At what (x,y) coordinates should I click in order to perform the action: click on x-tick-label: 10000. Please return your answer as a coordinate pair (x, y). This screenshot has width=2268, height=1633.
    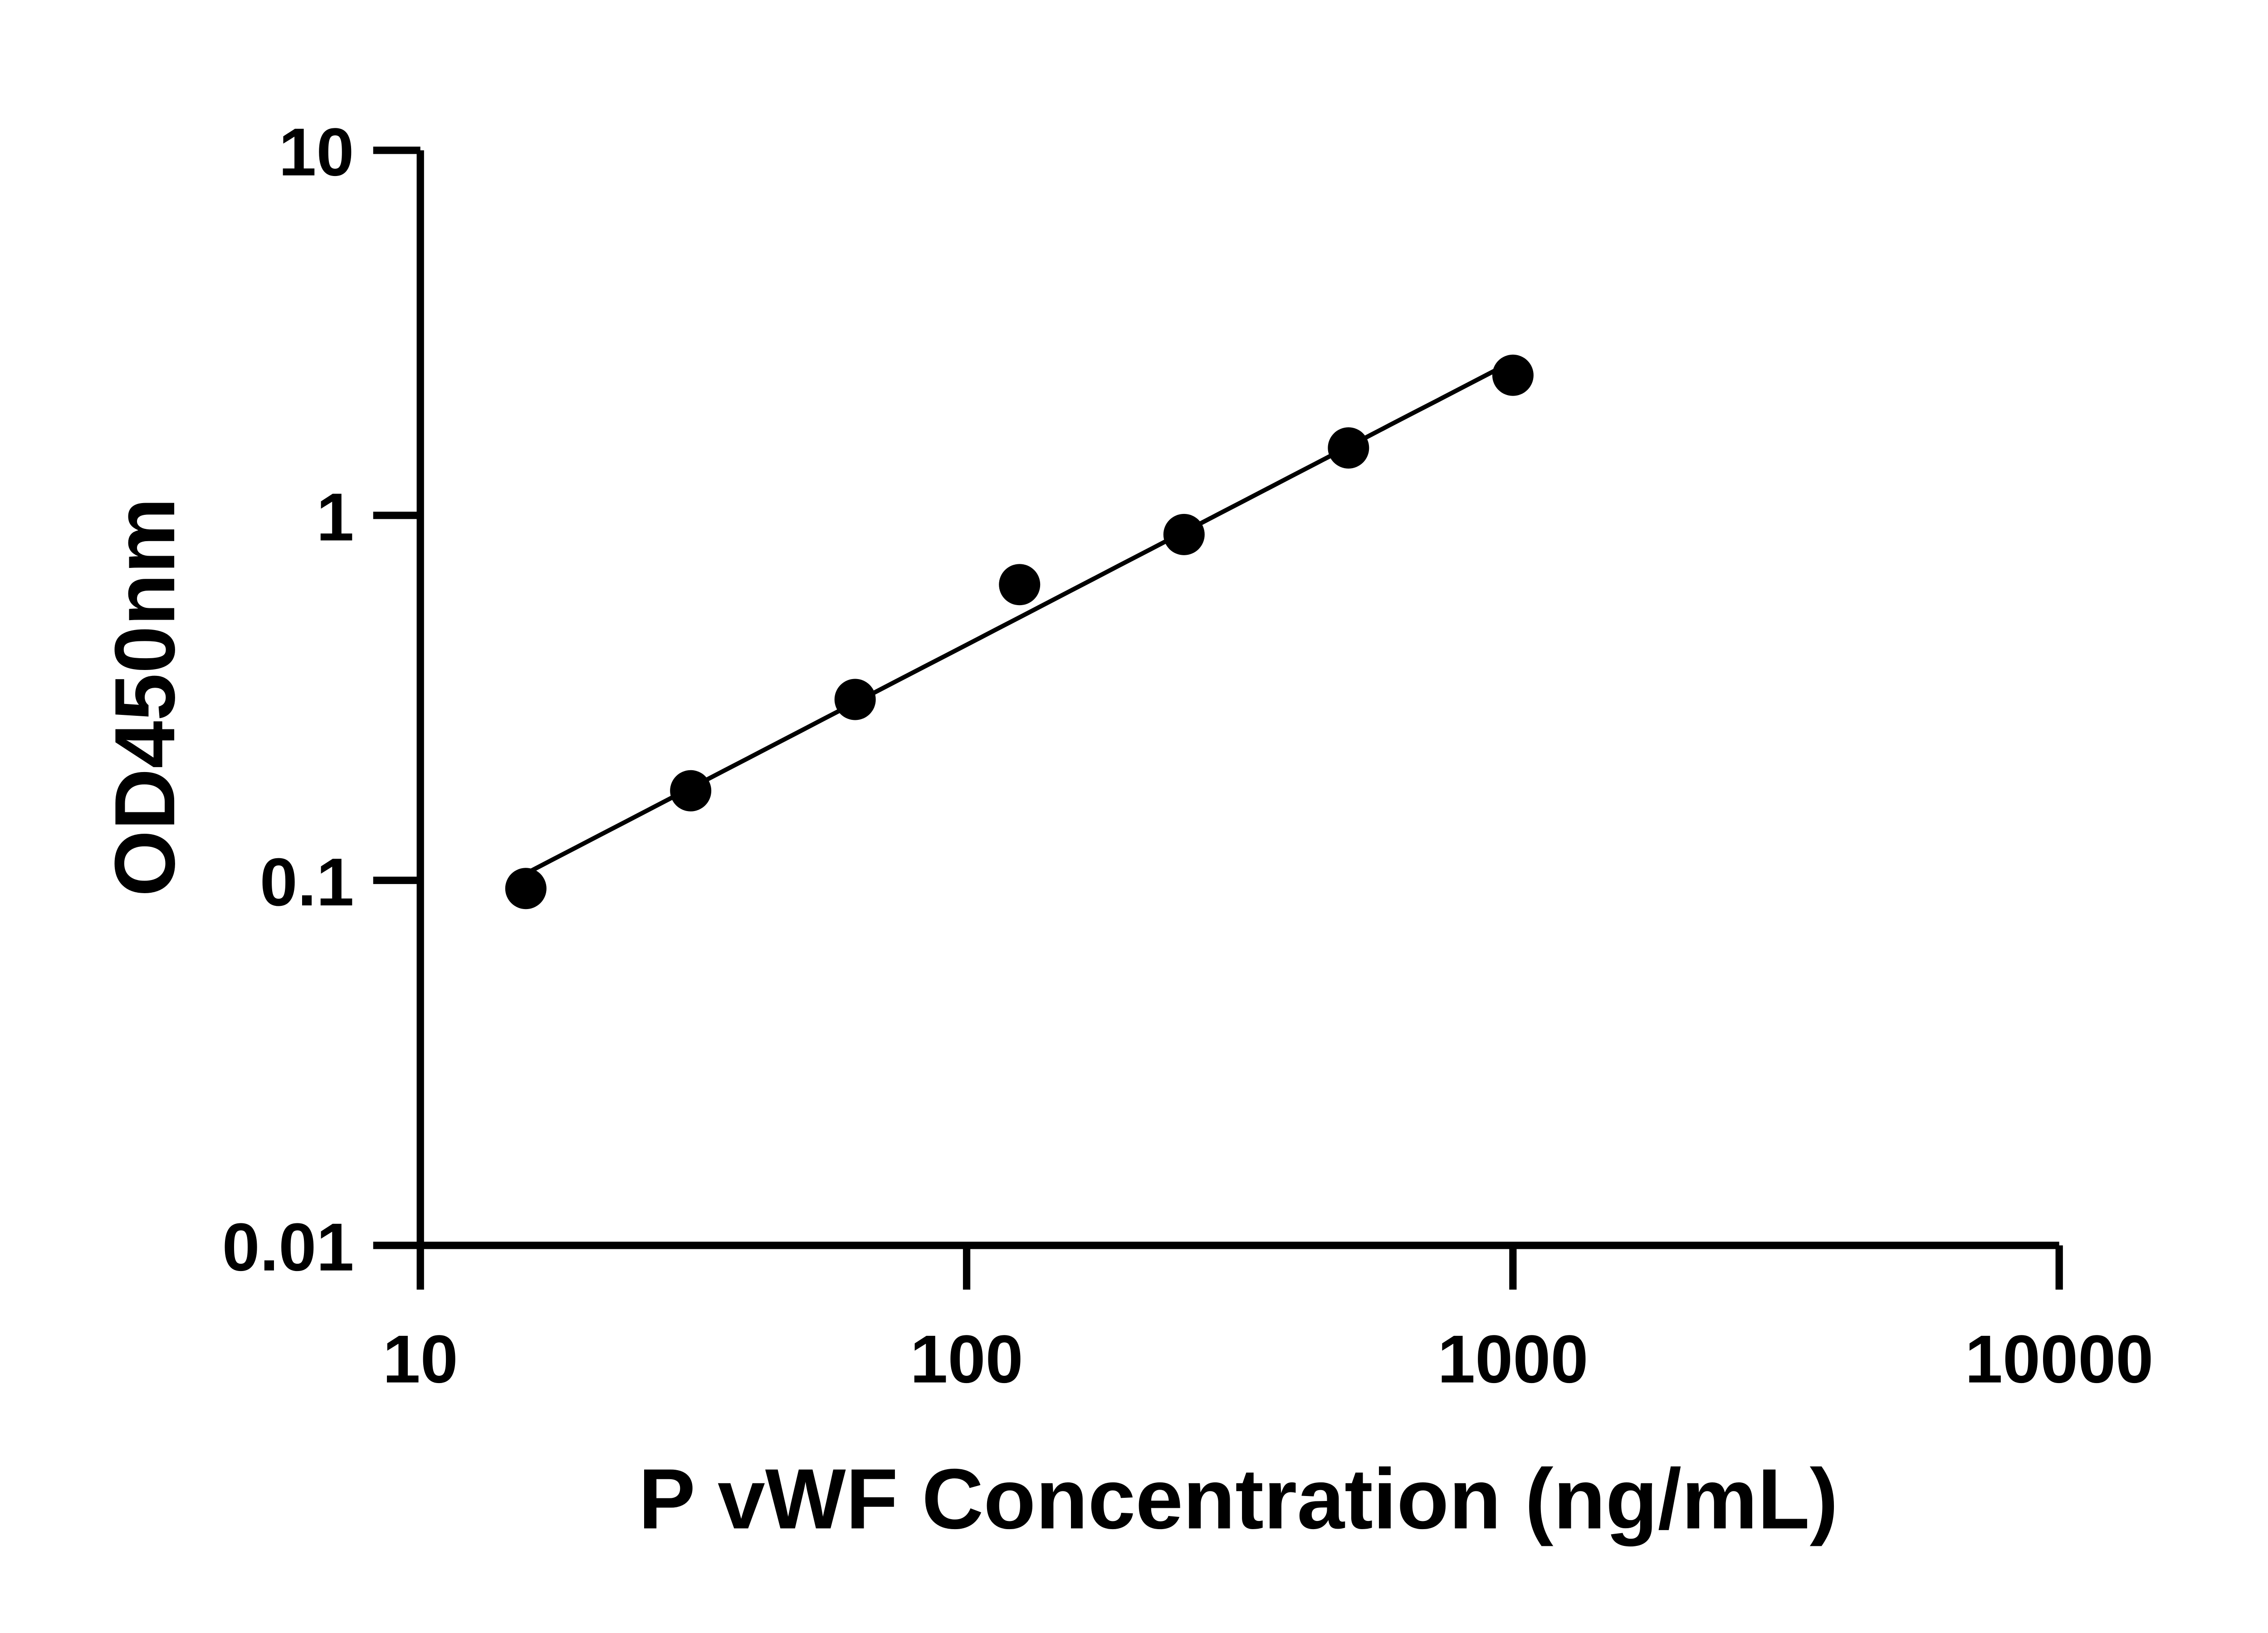
    Looking at the image, I should click on (2059, 1359).